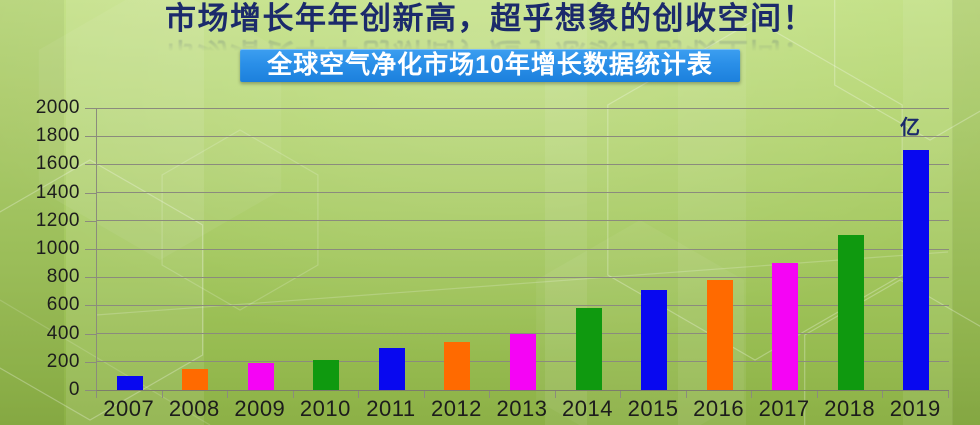  What do you see at coordinates (74, 389) in the screenshot?
I see `y-axis-label-0: 0` at bounding box center [74, 389].